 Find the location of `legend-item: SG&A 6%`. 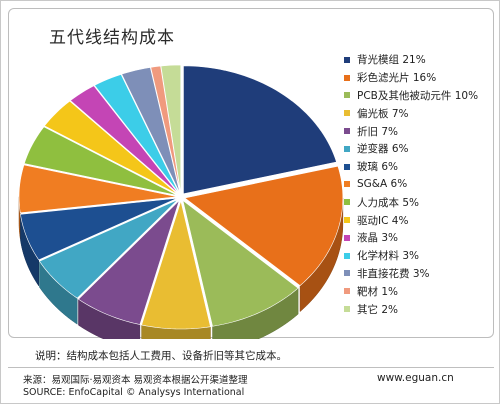

legend-item: SG&A 6% is located at coordinates (422, 185).